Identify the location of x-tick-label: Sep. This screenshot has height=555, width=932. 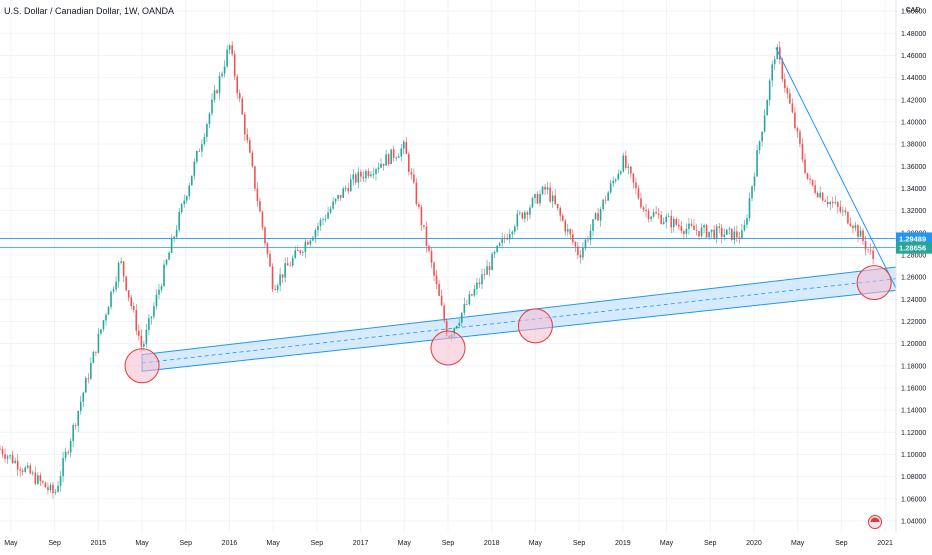
(186, 543).